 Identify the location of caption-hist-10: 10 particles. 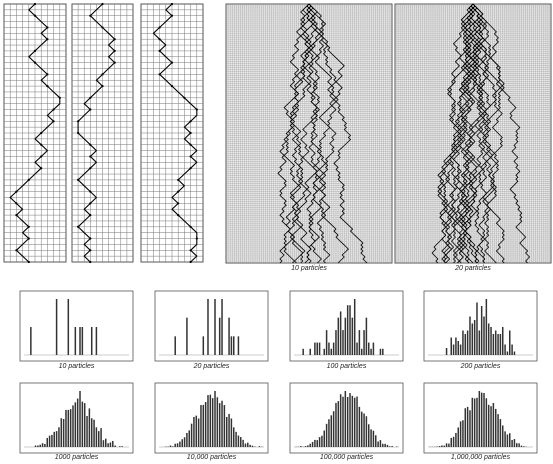
(76, 366).